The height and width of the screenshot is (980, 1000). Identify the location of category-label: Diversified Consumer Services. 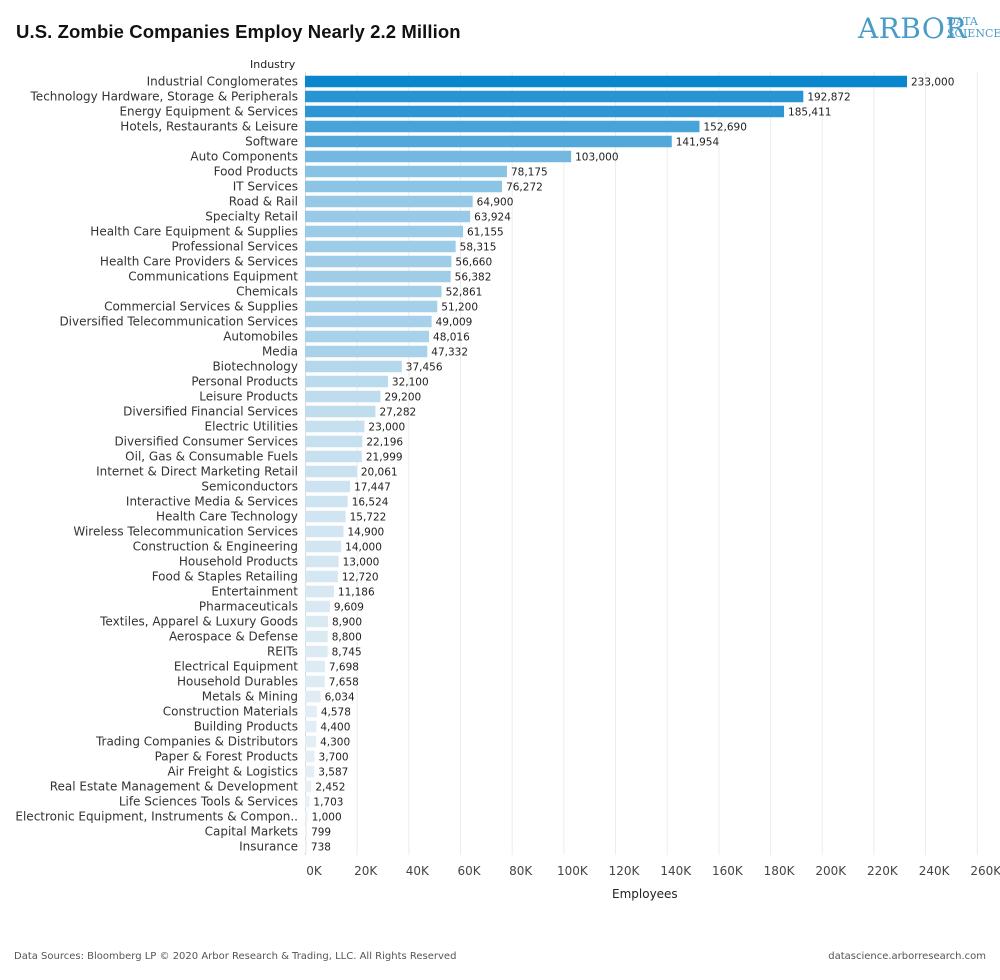
(206, 442).